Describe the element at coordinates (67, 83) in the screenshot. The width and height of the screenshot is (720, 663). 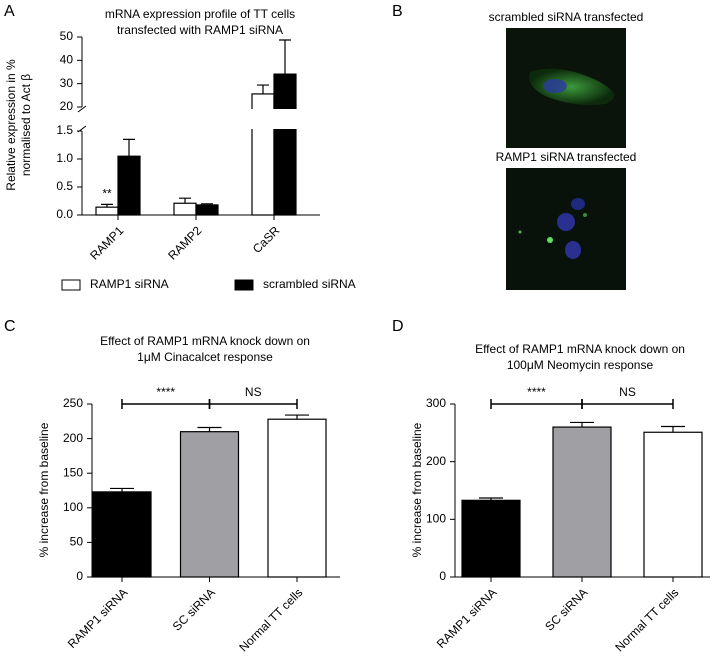
I see `y-tick-label: 30` at that location.